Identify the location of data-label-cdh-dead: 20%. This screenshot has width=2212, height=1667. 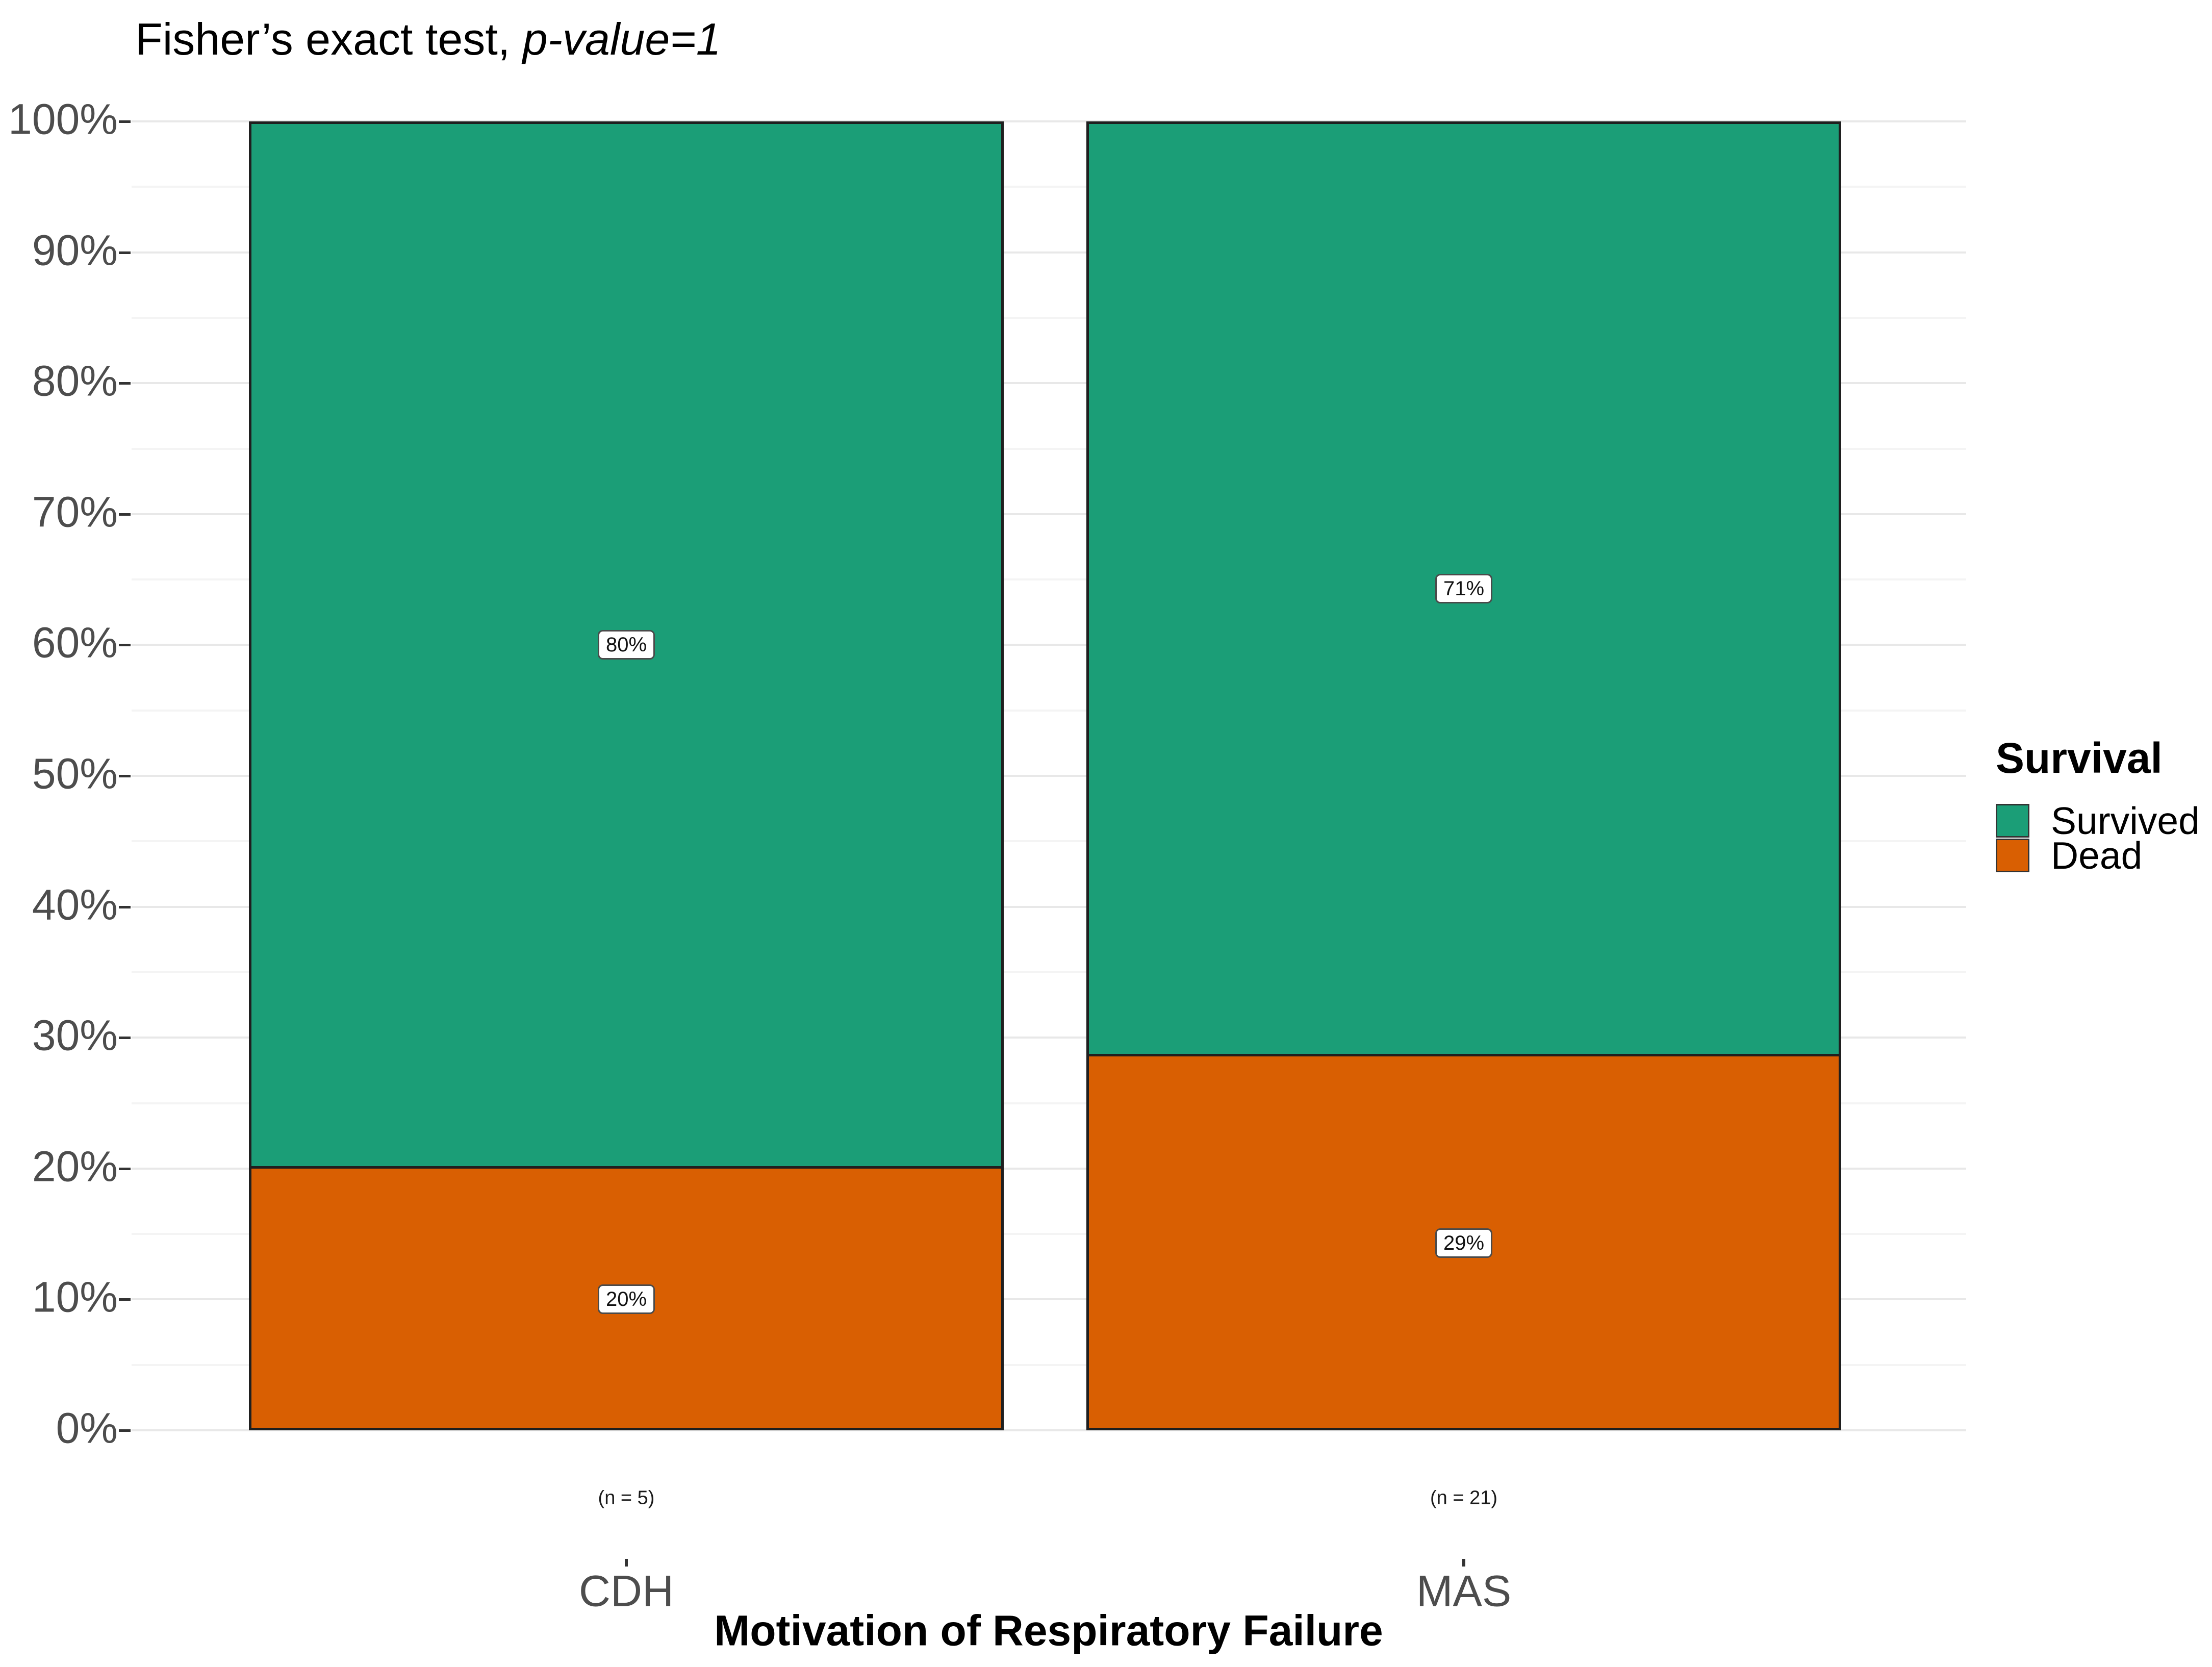
(626, 1299).